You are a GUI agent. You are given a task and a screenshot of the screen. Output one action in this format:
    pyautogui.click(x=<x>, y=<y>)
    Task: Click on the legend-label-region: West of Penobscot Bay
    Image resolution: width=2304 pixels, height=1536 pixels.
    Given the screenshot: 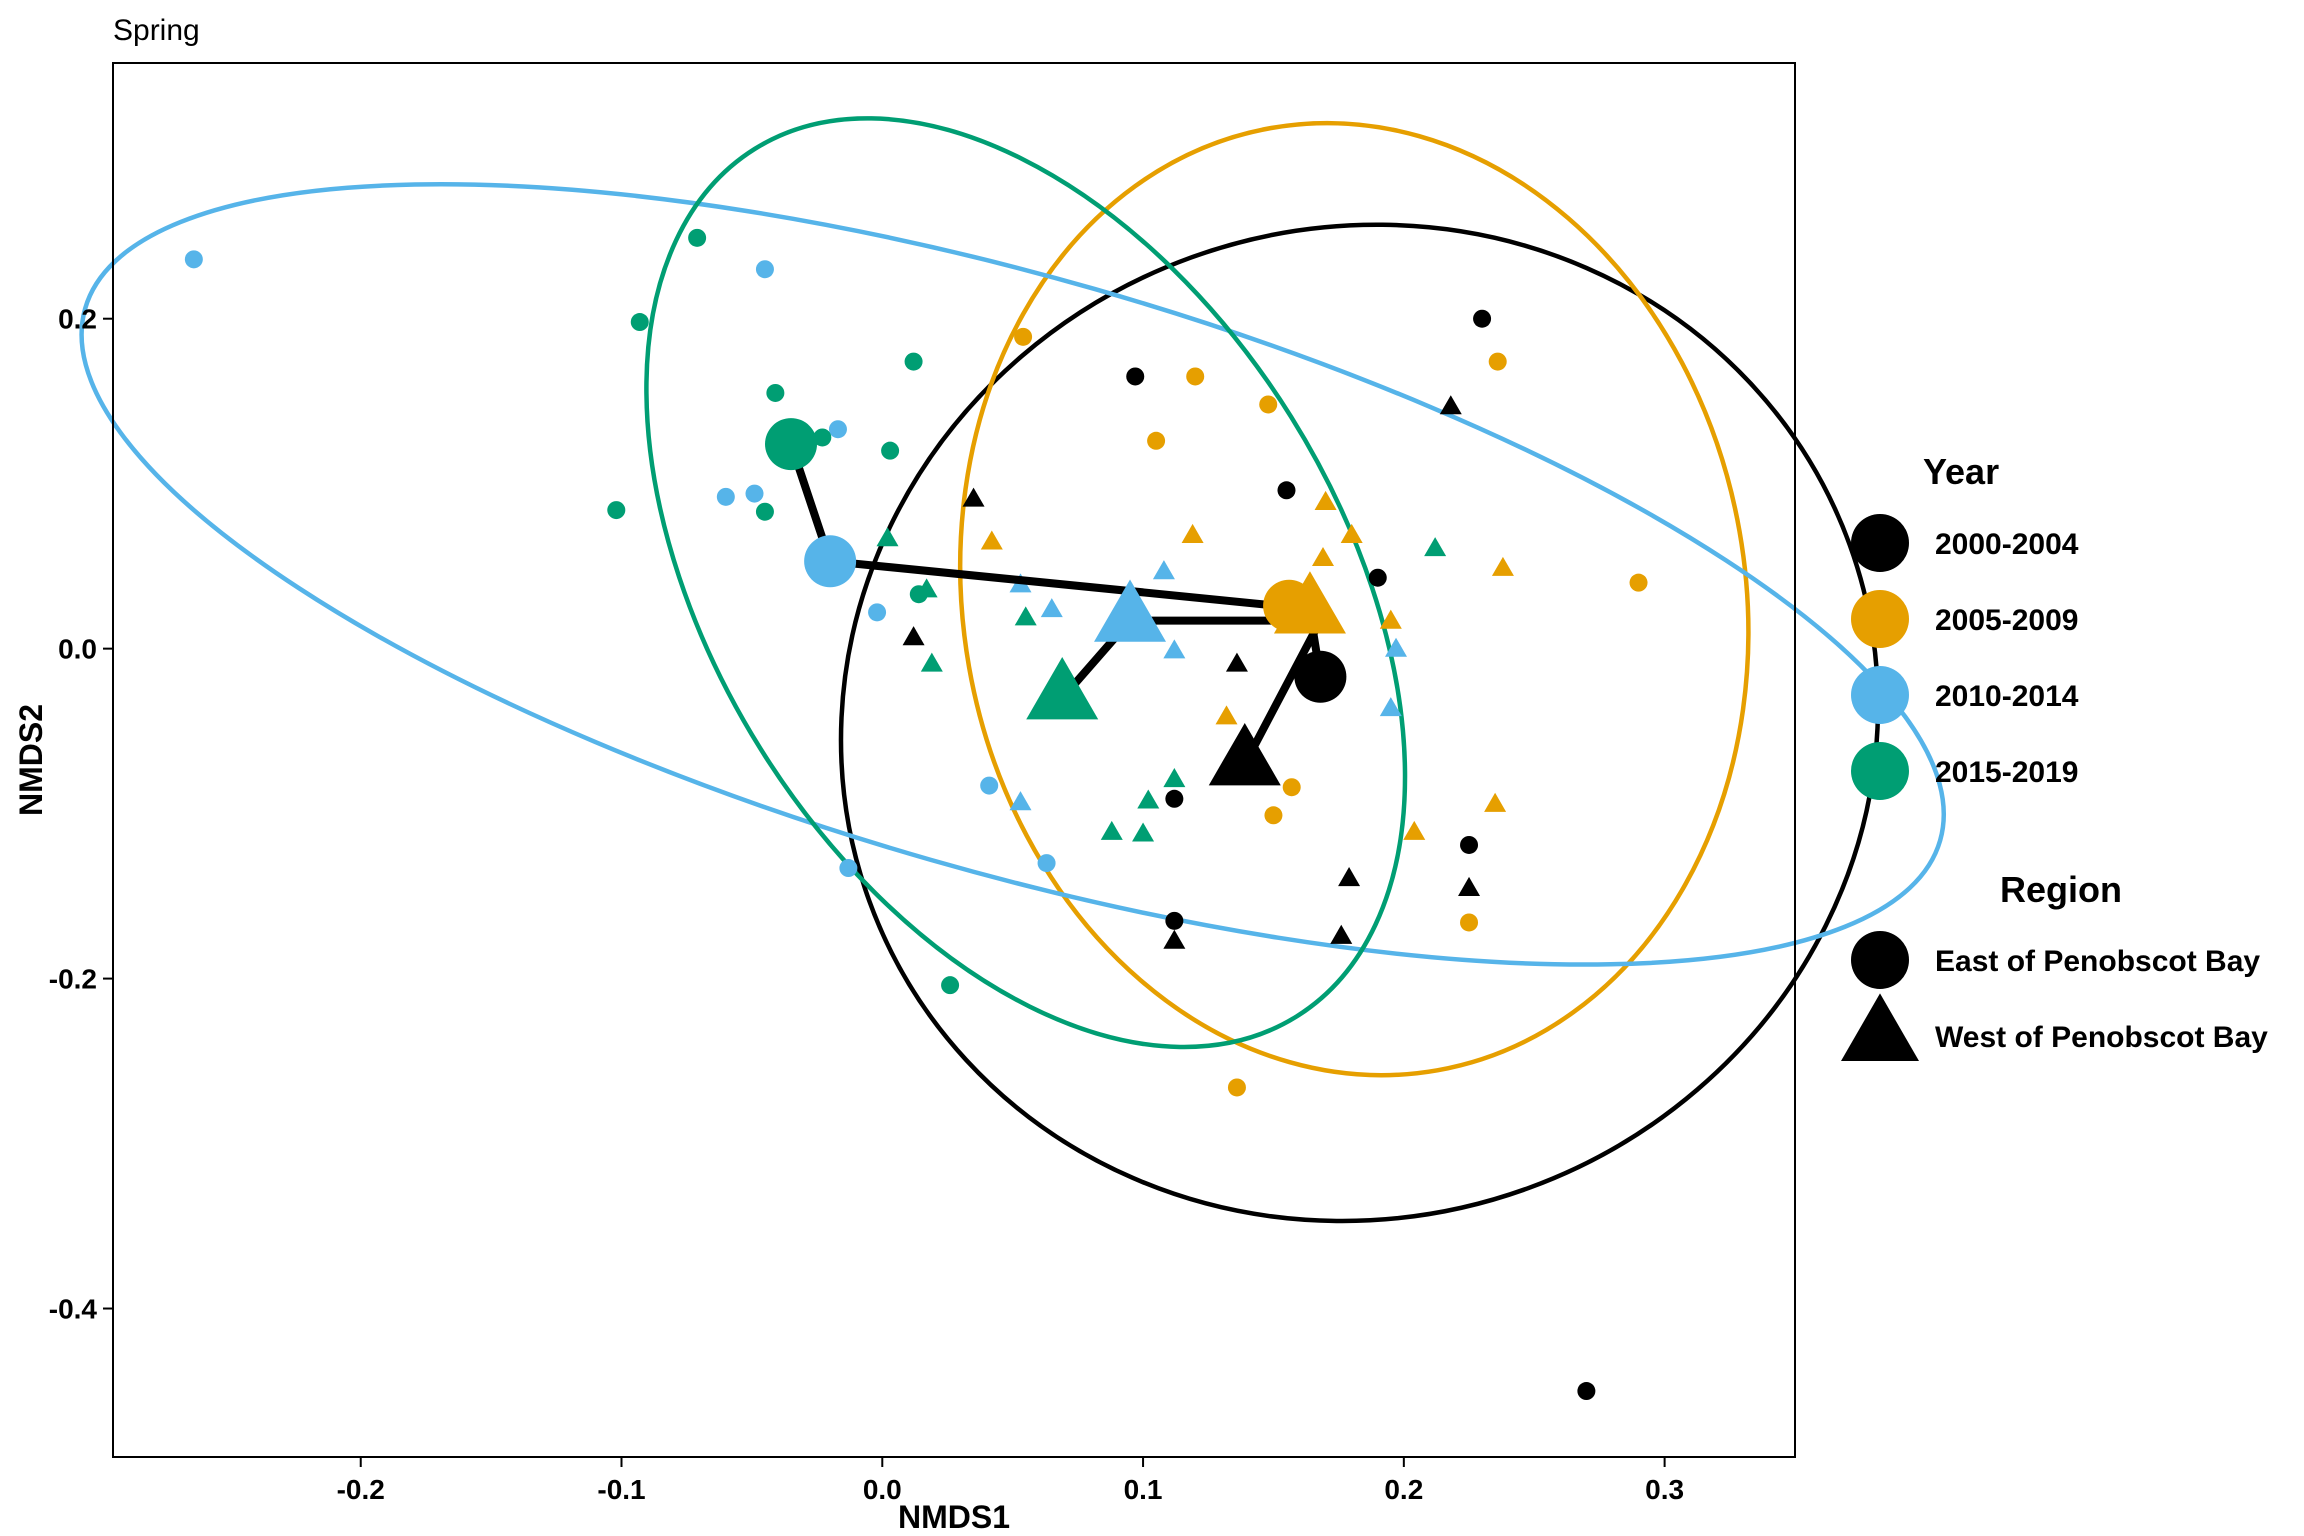 What is the action you would take?
    pyautogui.click(x=2101, y=1037)
    